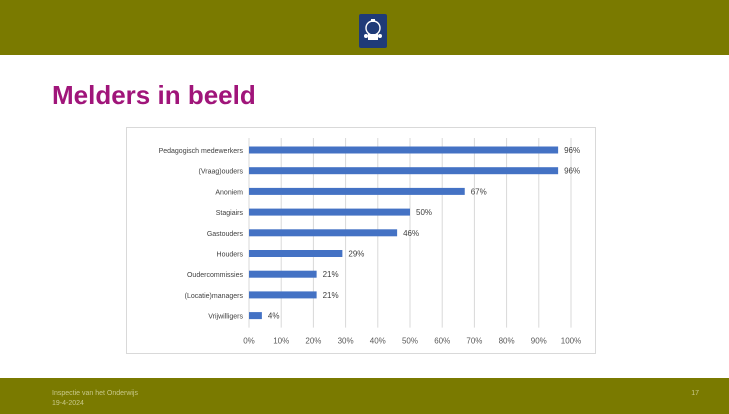 The height and width of the screenshot is (414, 729). Describe the element at coordinates (154, 95) in the screenshot. I see `slide-title: Melders in beeld` at that location.